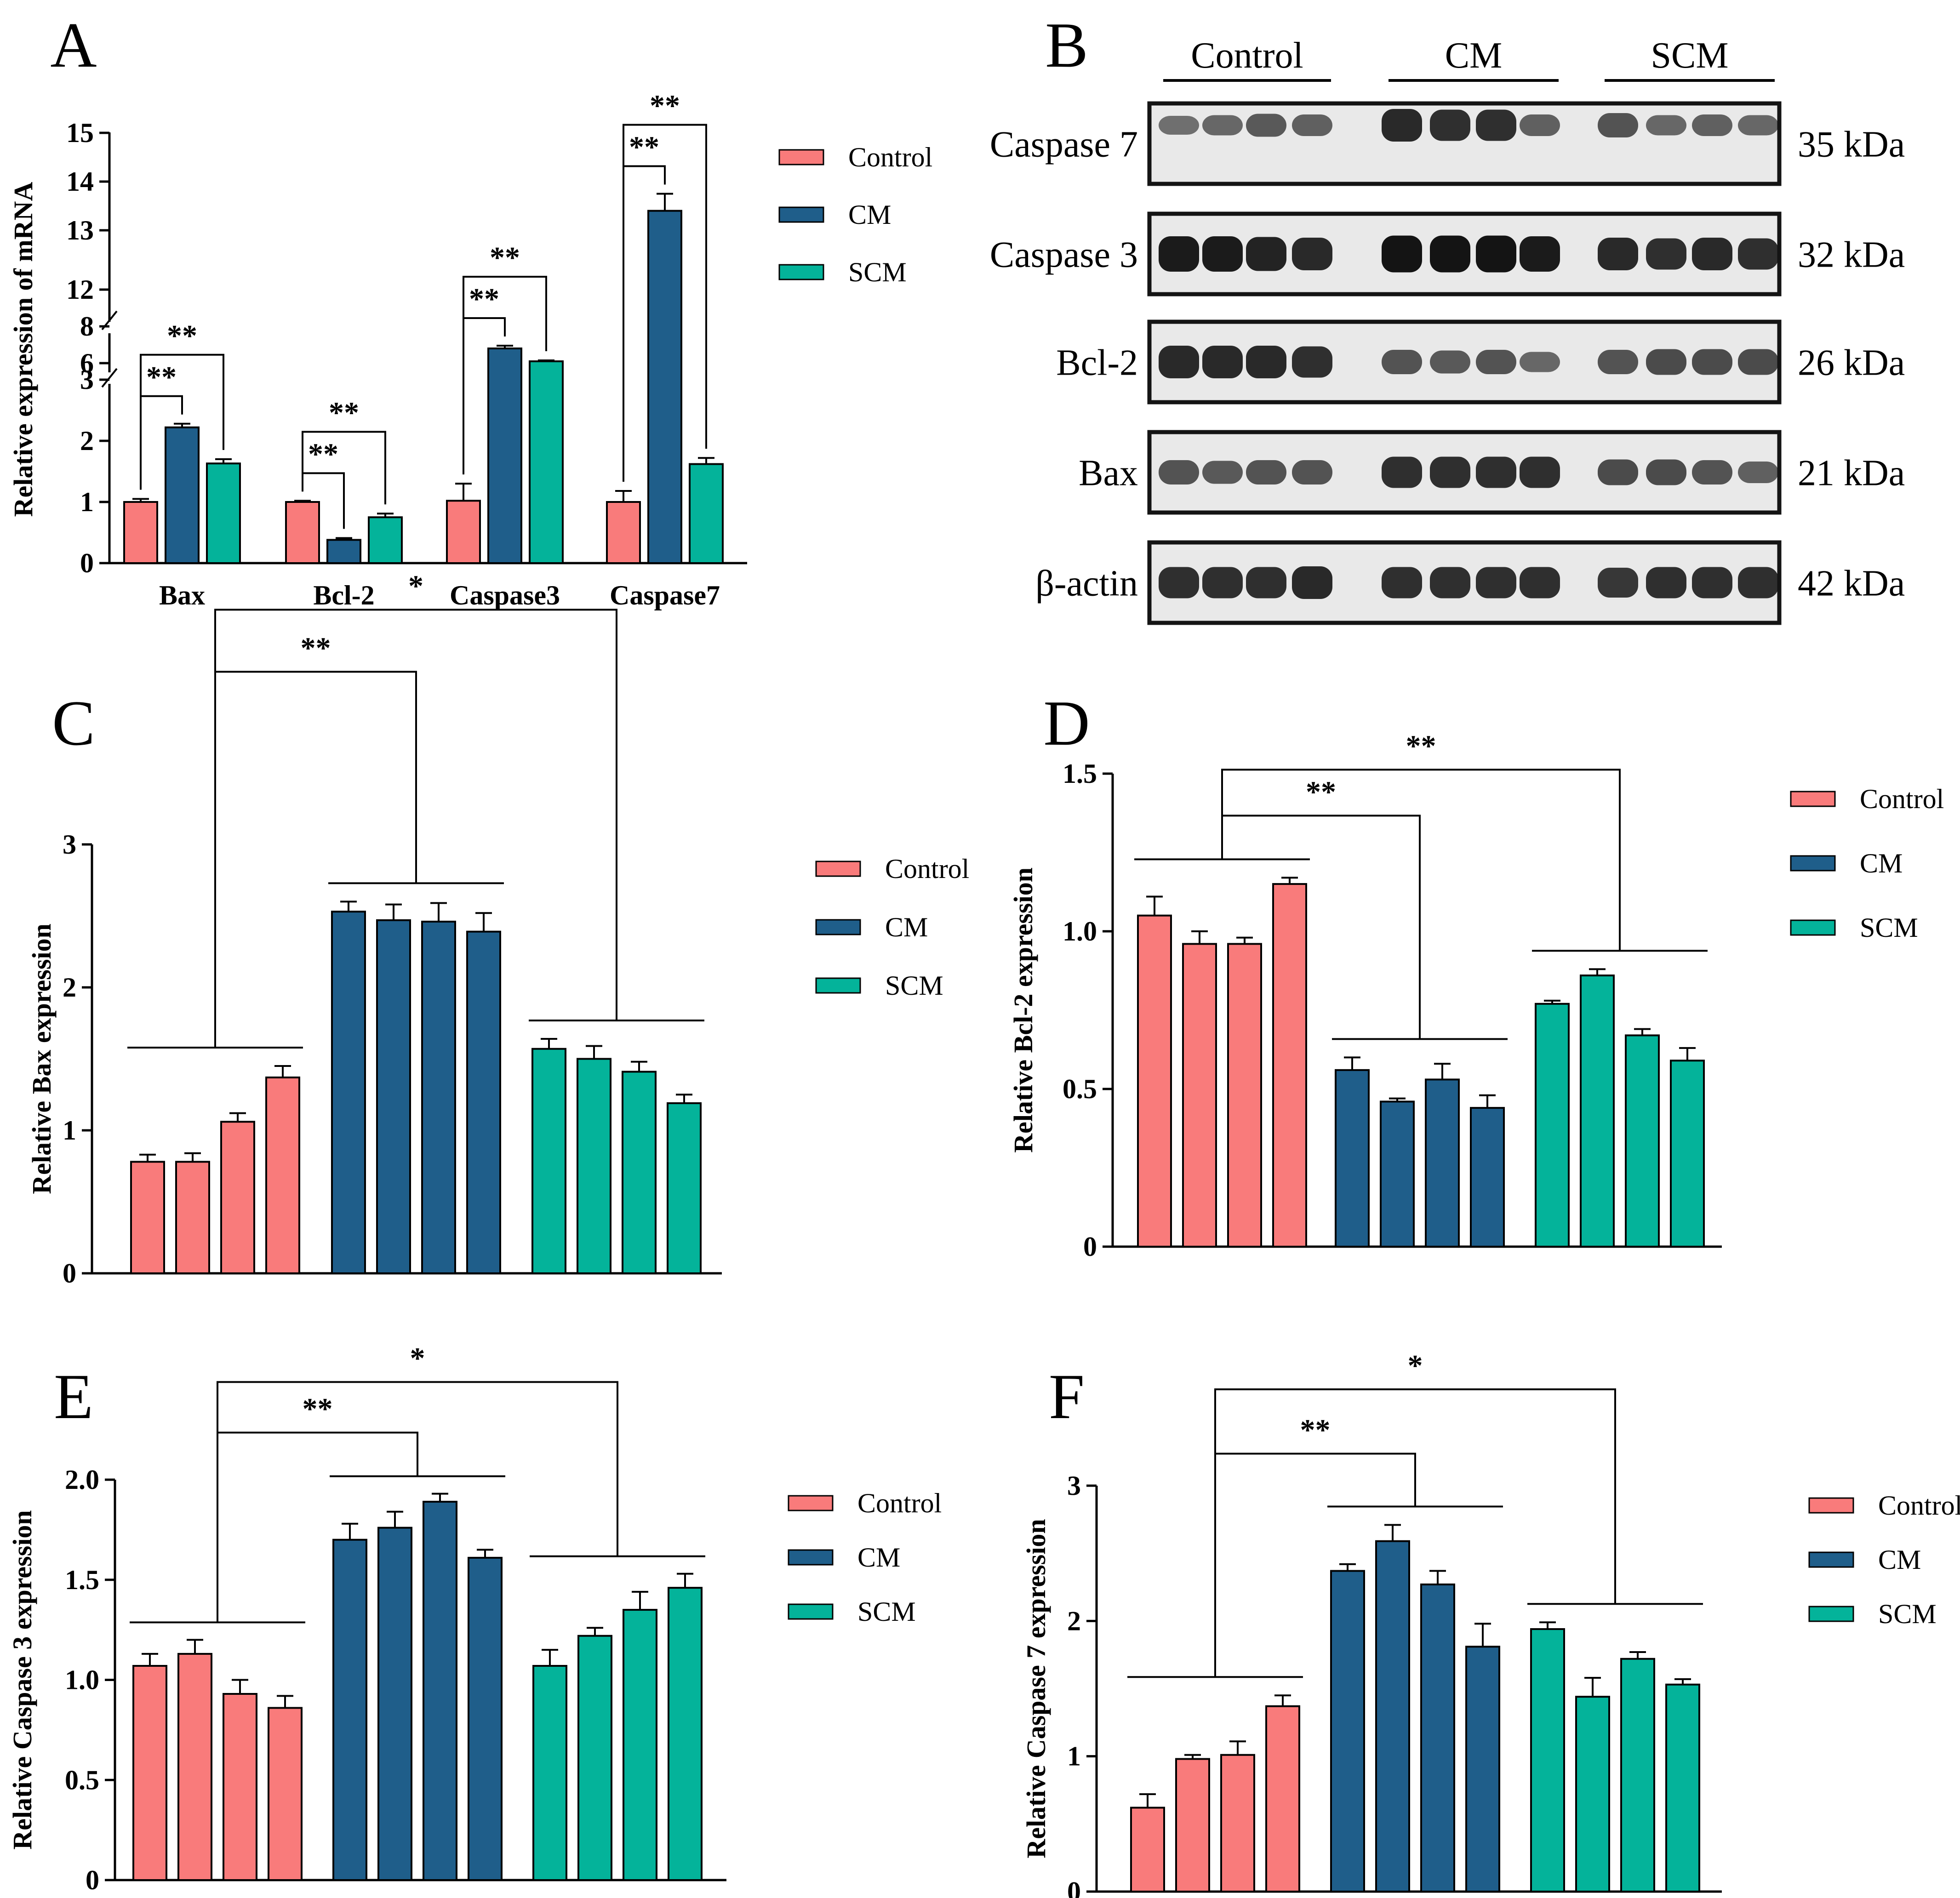 This screenshot has height=1898, width=1960. What do you see at coordinates (1851, 363) in the screenshot?
I see `blot-size-label: 26 kDa` at bounding box center [1851, 363].